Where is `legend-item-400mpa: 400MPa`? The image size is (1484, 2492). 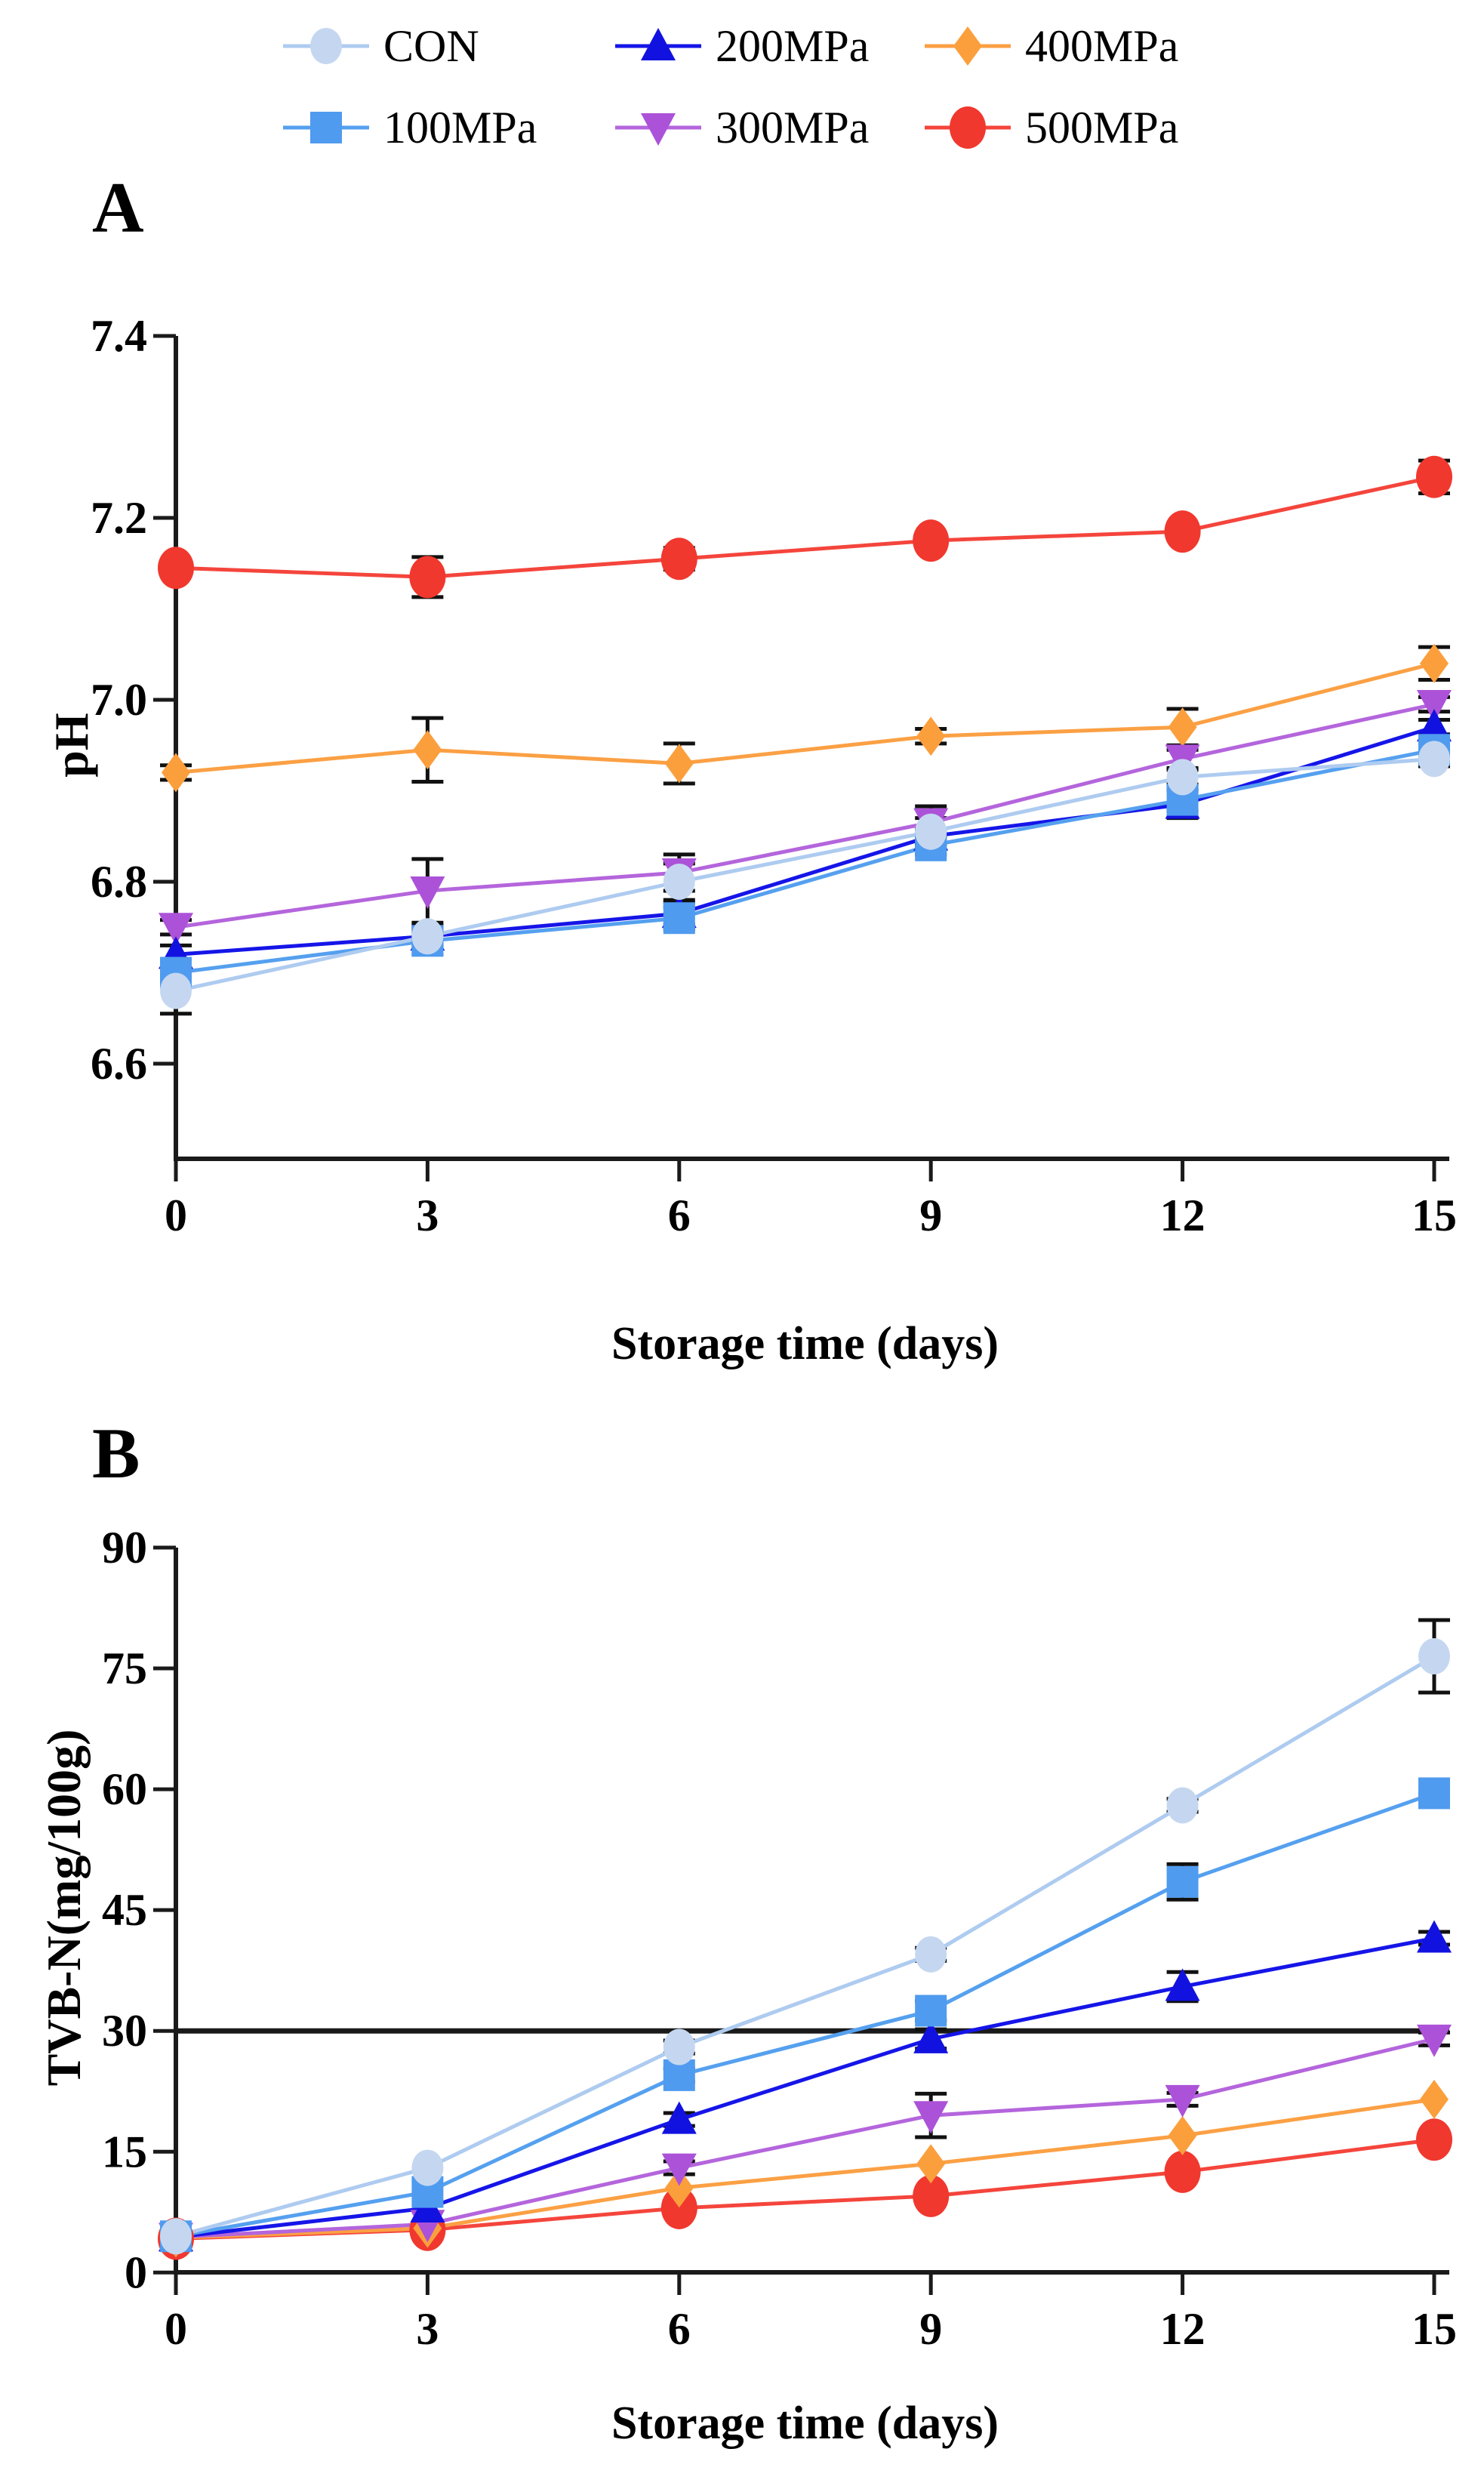 legend-item-400mpa: 400MPa is located at coordinates (1049, 46).